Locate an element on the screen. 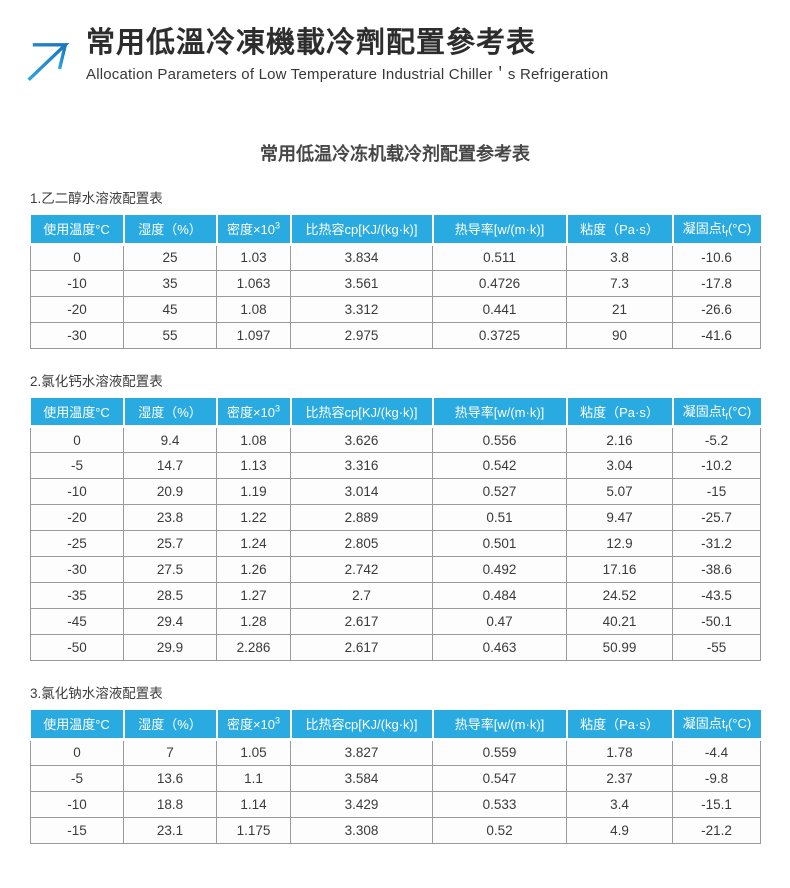 Image resolution: width=790 pixels, height=888 pixels. table-row: 0 25 1.03 3.834 0.511 3.8 -10.6 is located at coordinates (395, 257).